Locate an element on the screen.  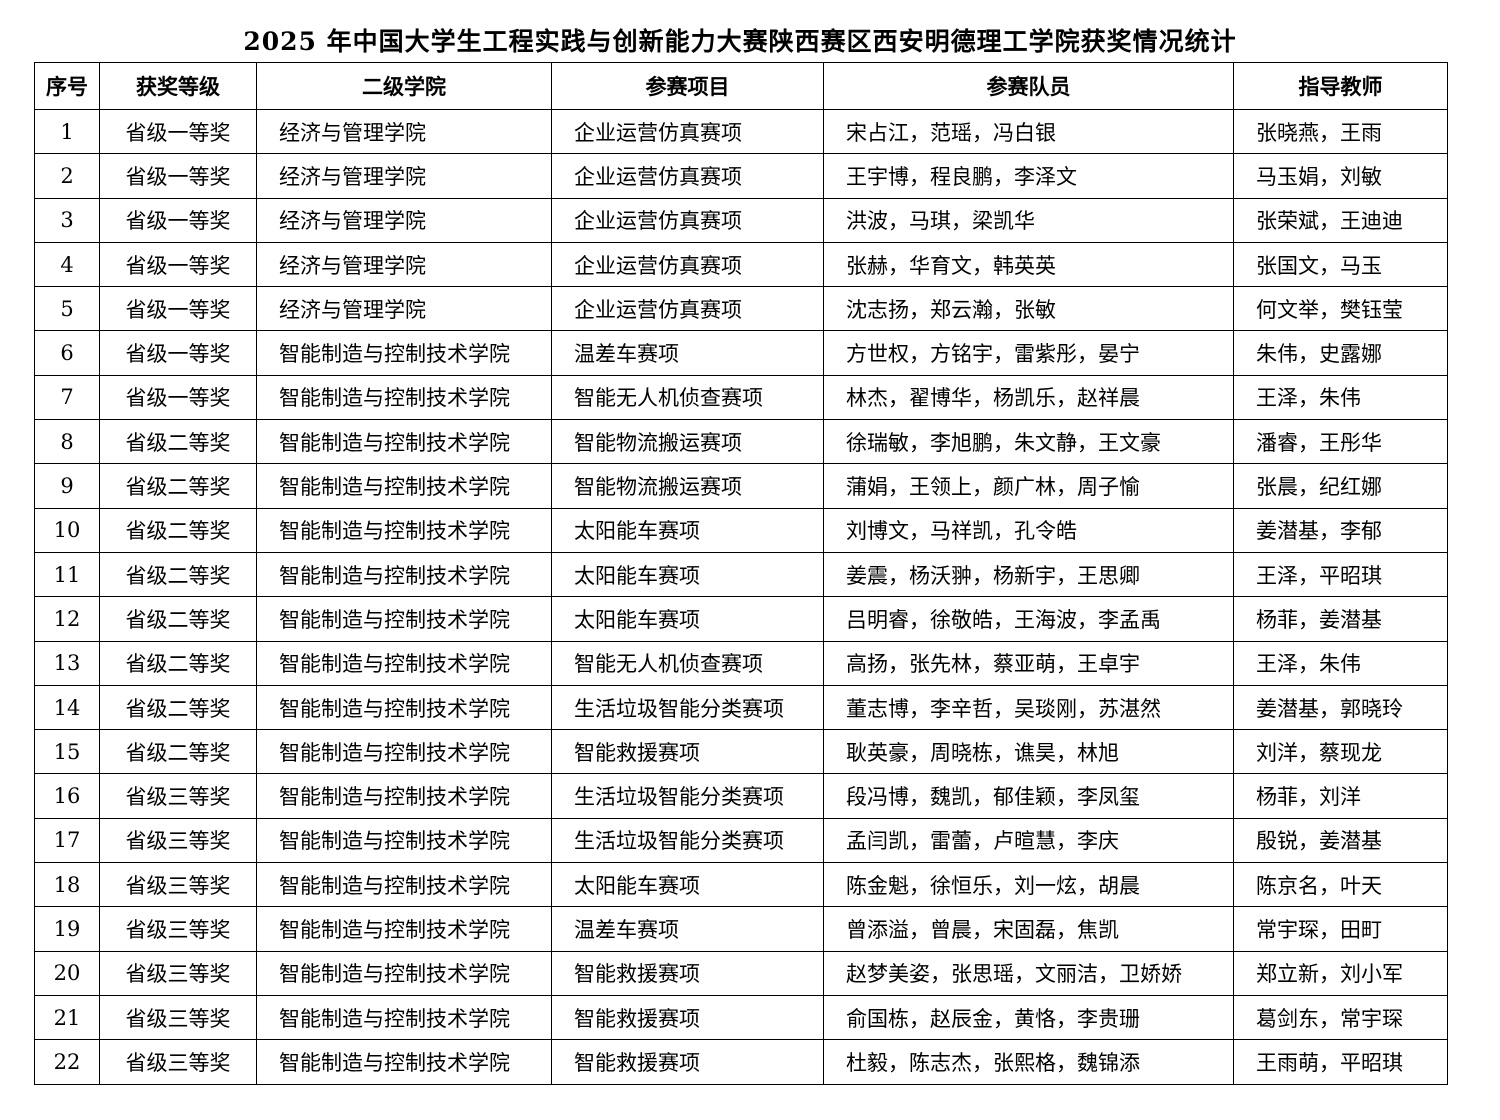
table-row: 5 省级一等奖 经济与管理学院 企业运营仿真赛项 沈志扬，郑云瀚，张敏 何文举，樊钰莹 is located at coordinates (741, 309).